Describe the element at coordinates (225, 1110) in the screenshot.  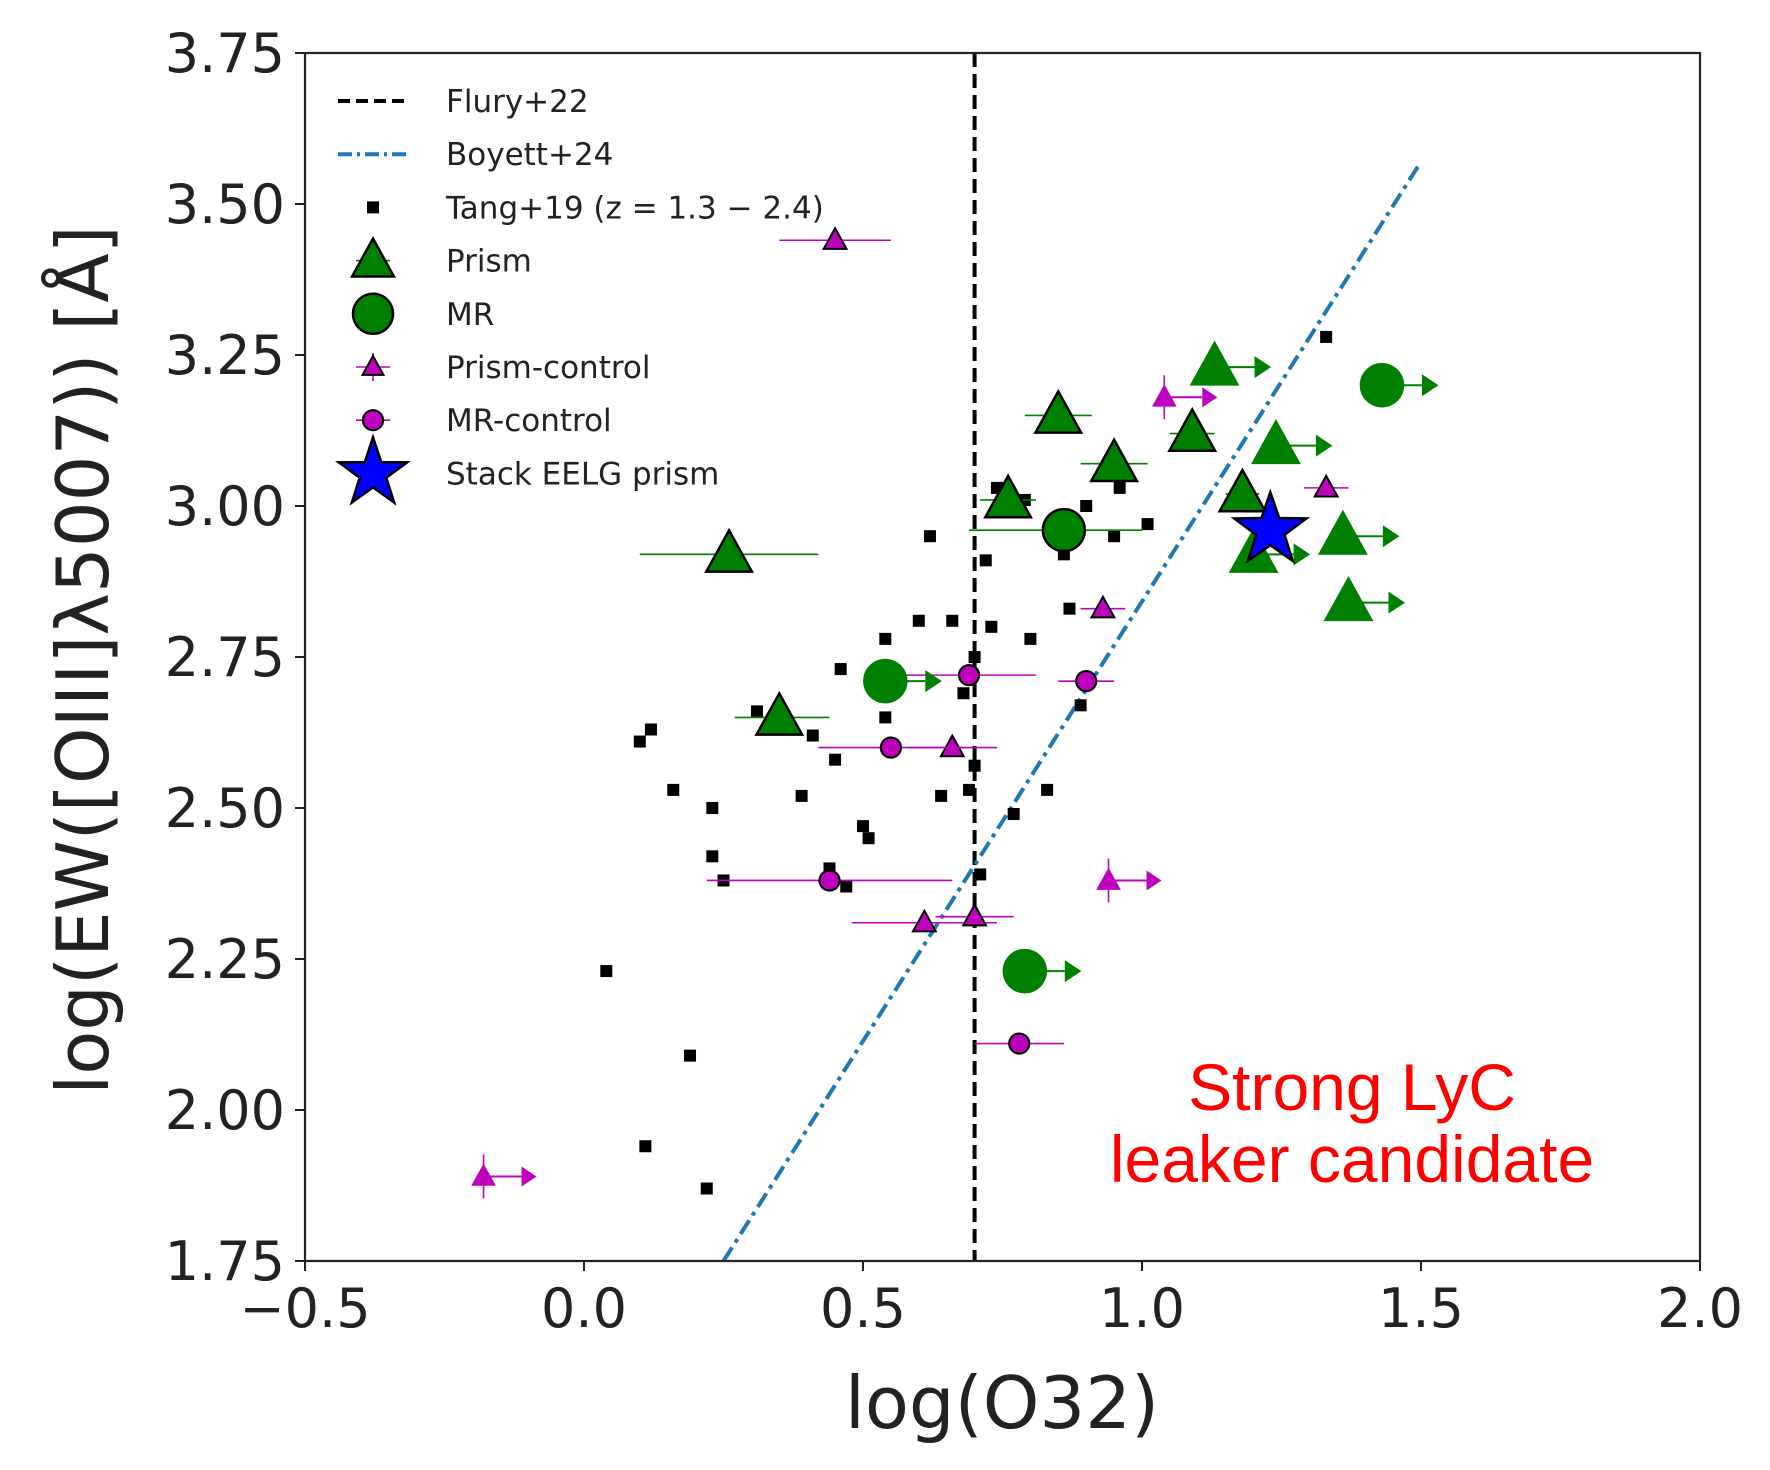
I see `y-tick-label: 2.00` at that location.